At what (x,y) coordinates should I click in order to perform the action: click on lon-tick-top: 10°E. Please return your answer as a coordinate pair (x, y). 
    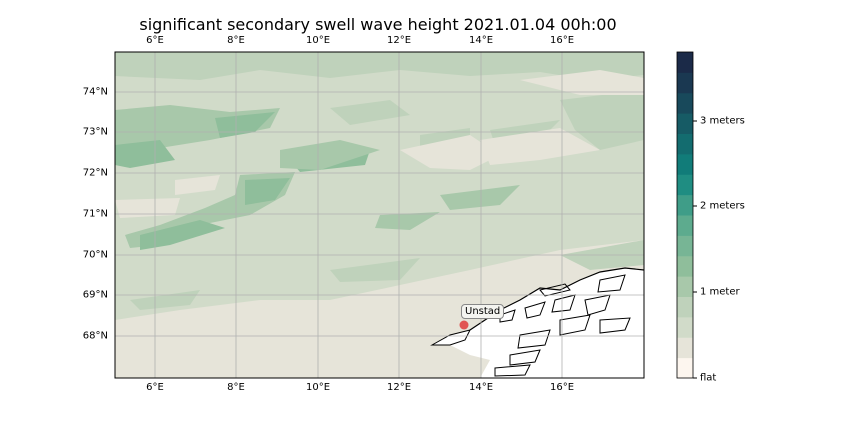
    Looking at the image, I should click on (318, 40).